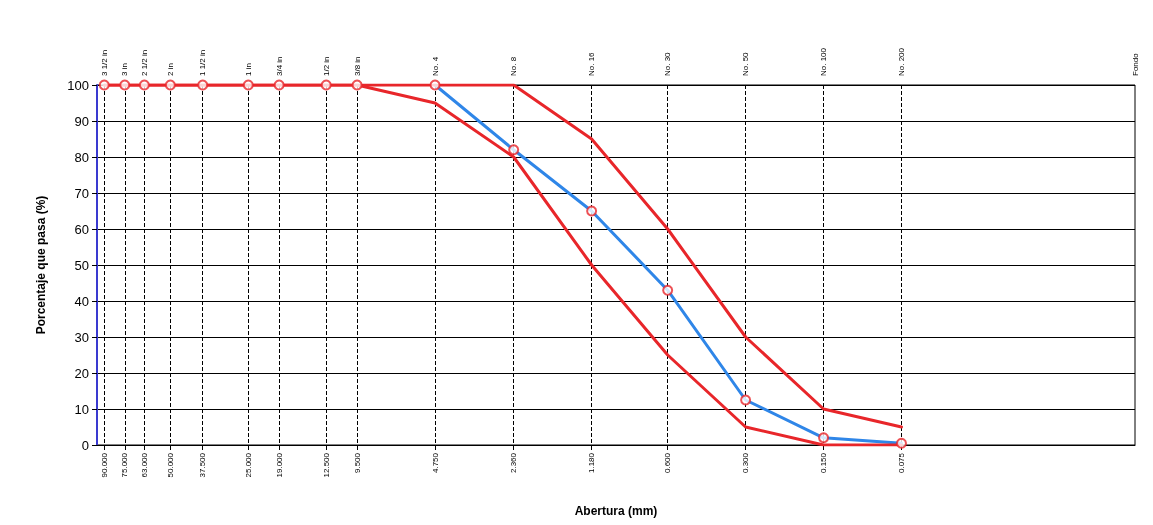 The image size is (1153, 525). Describe the element at coordinates (668, 63) in the screenshot. I see `text: No. 30` at that location.